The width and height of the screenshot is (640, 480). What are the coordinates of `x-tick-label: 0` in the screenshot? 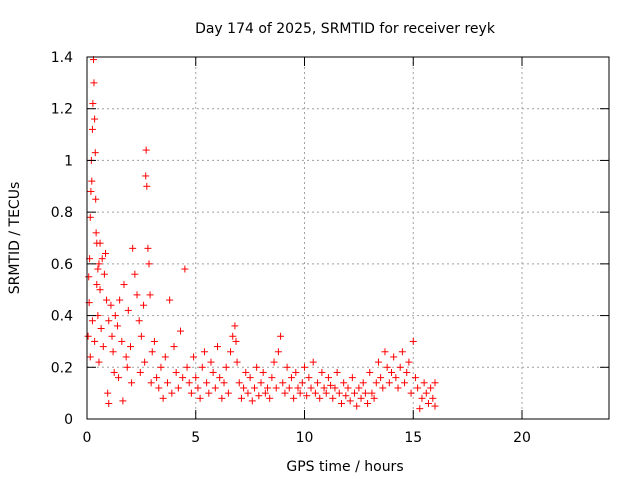 It's located at (87, 438).